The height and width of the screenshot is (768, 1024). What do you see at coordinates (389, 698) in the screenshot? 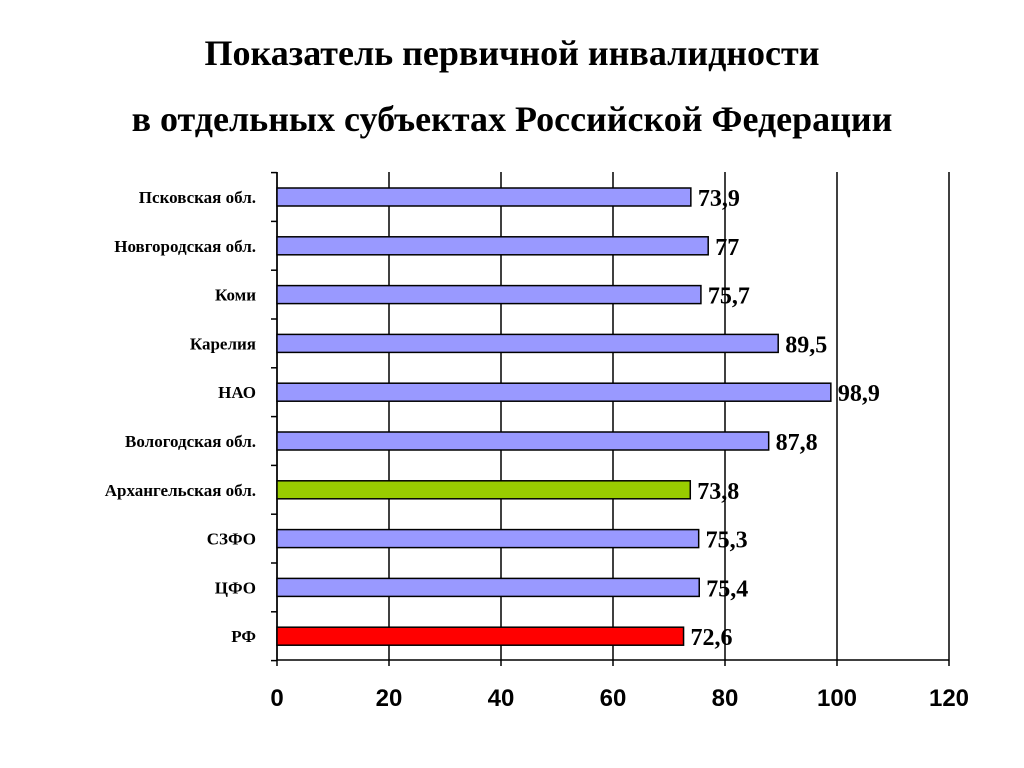
I see `x-tick-label: 20` at bounding box center [389, 698].